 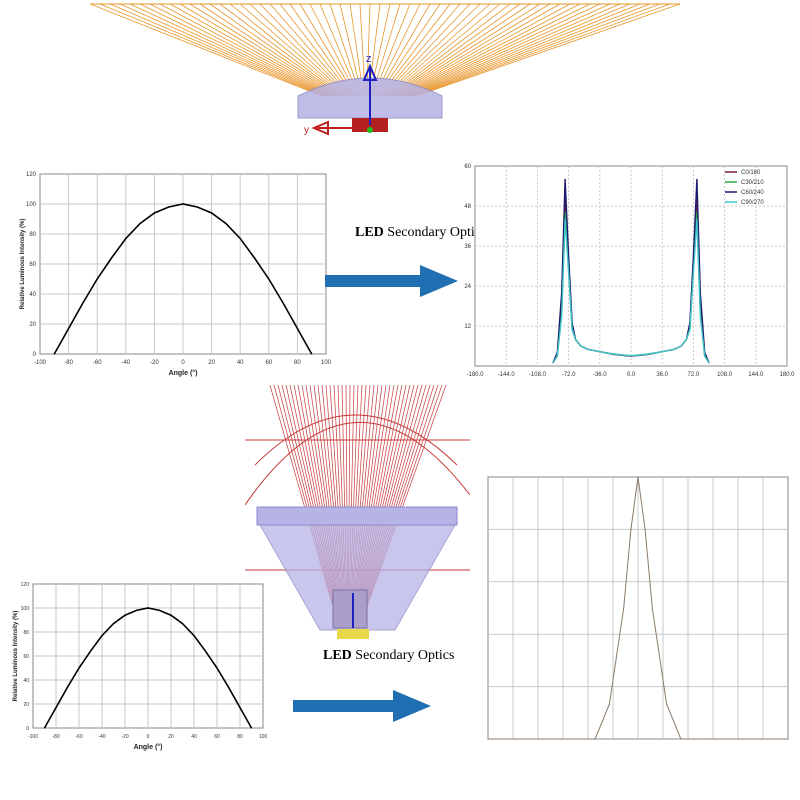 What do you see at coordinates (194, 737) in the screenshot?
I see `x-tick-label: 40` at bounding box center [194, 737].